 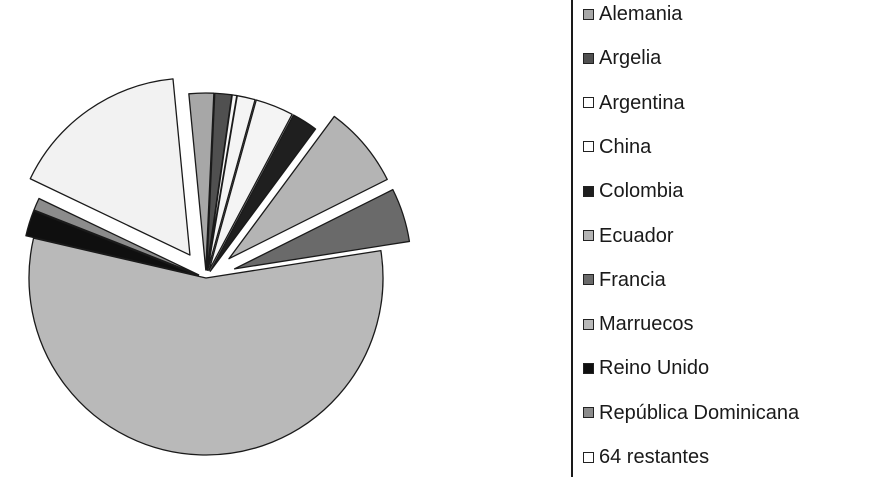 I want to click on legend-label: 64 restantes, so click(x=654, y=457).